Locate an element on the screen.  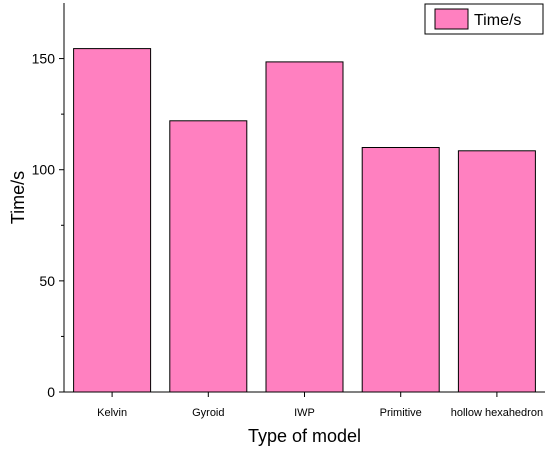
x-tick-label: Kelvin is located at coordinates (112, 413).